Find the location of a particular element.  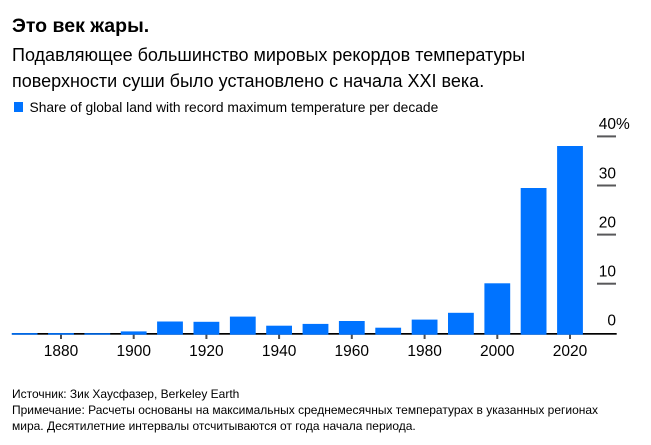

svg-text: 1980 is located at coordinates (424, 351).